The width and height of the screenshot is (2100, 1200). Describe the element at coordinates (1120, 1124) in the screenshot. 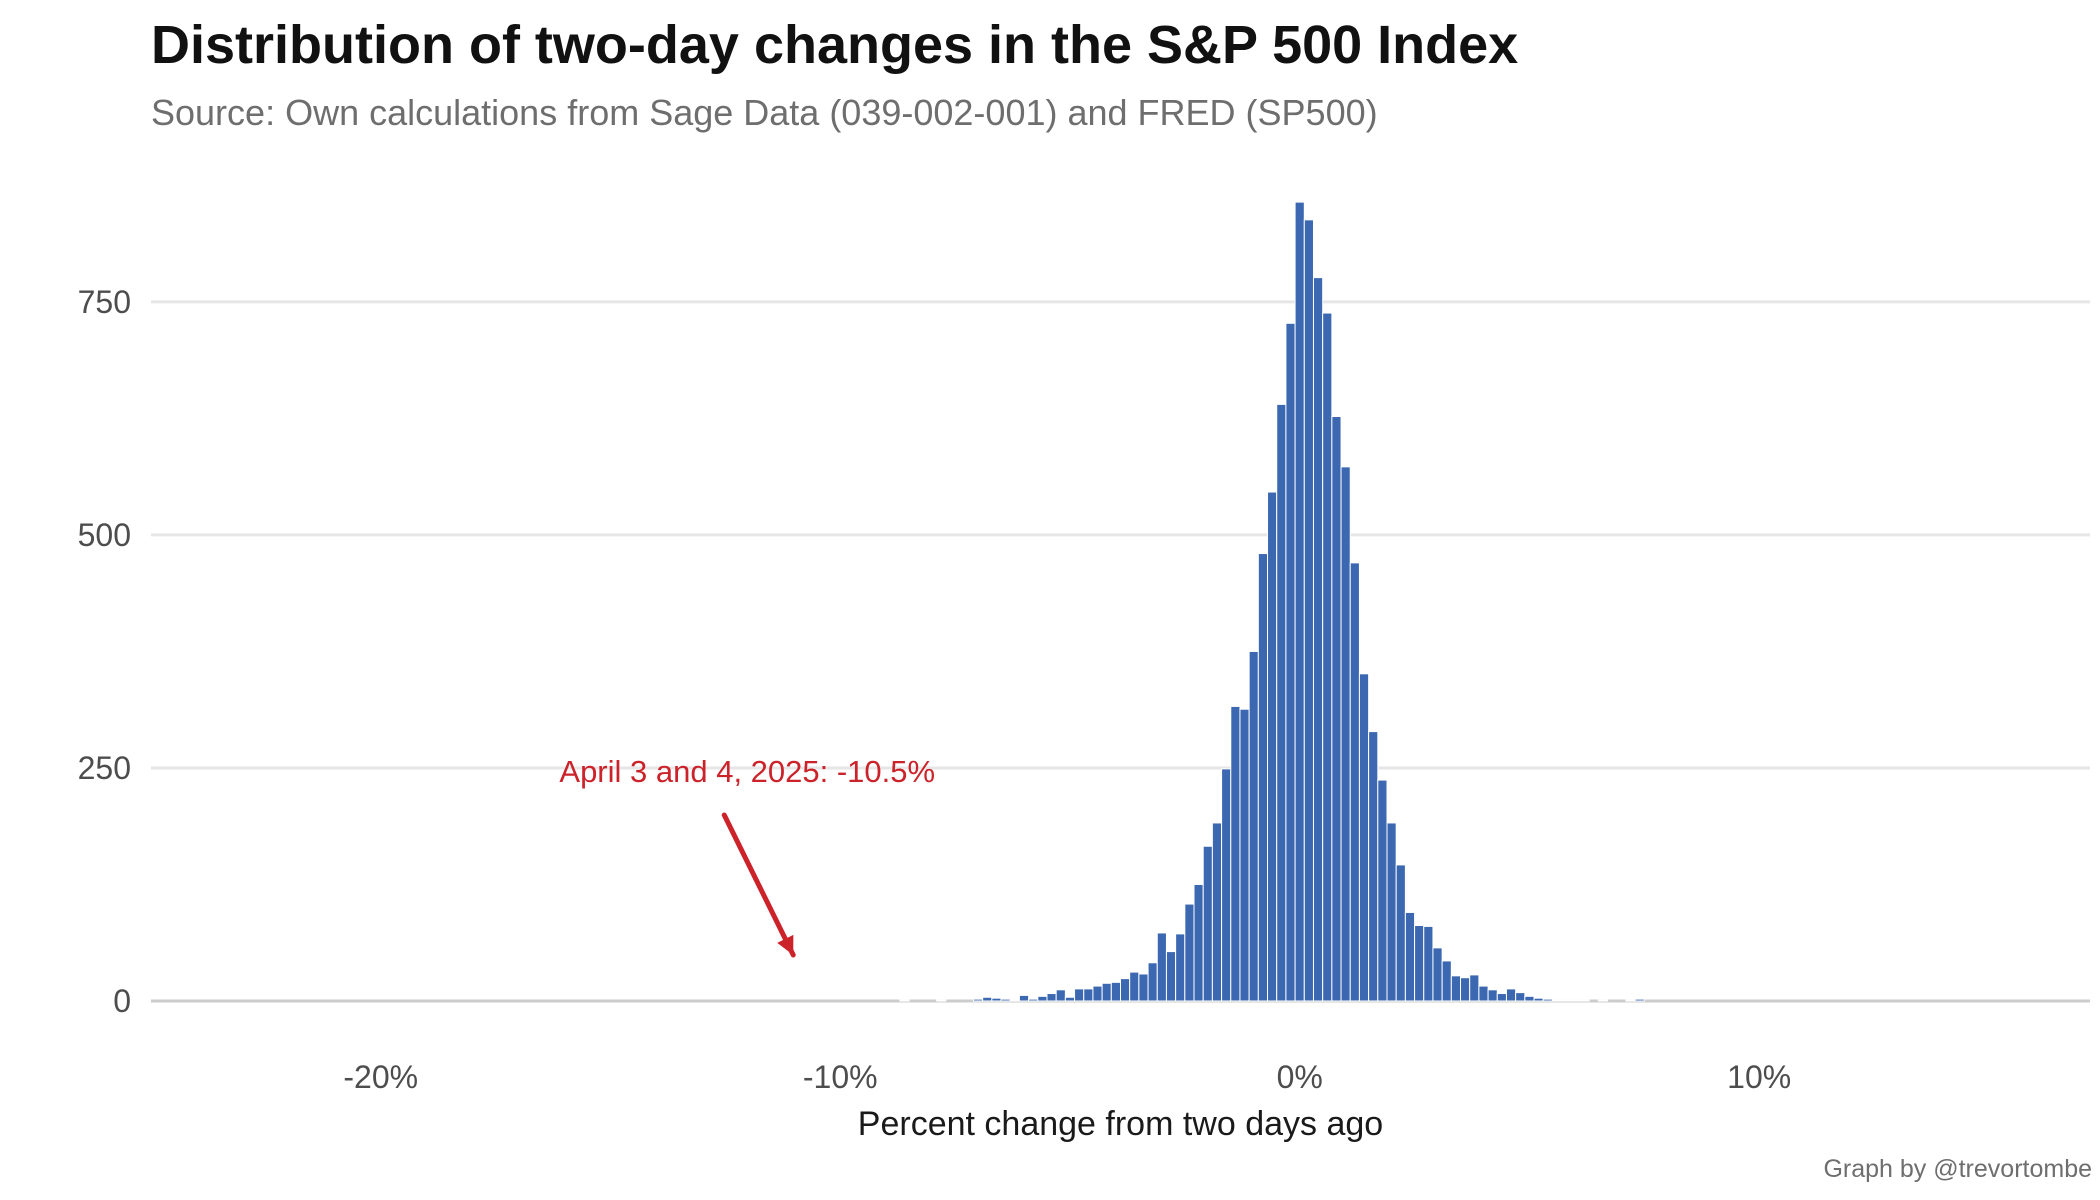

I see `x-axis-title: Percent change from two days ago` at that location.